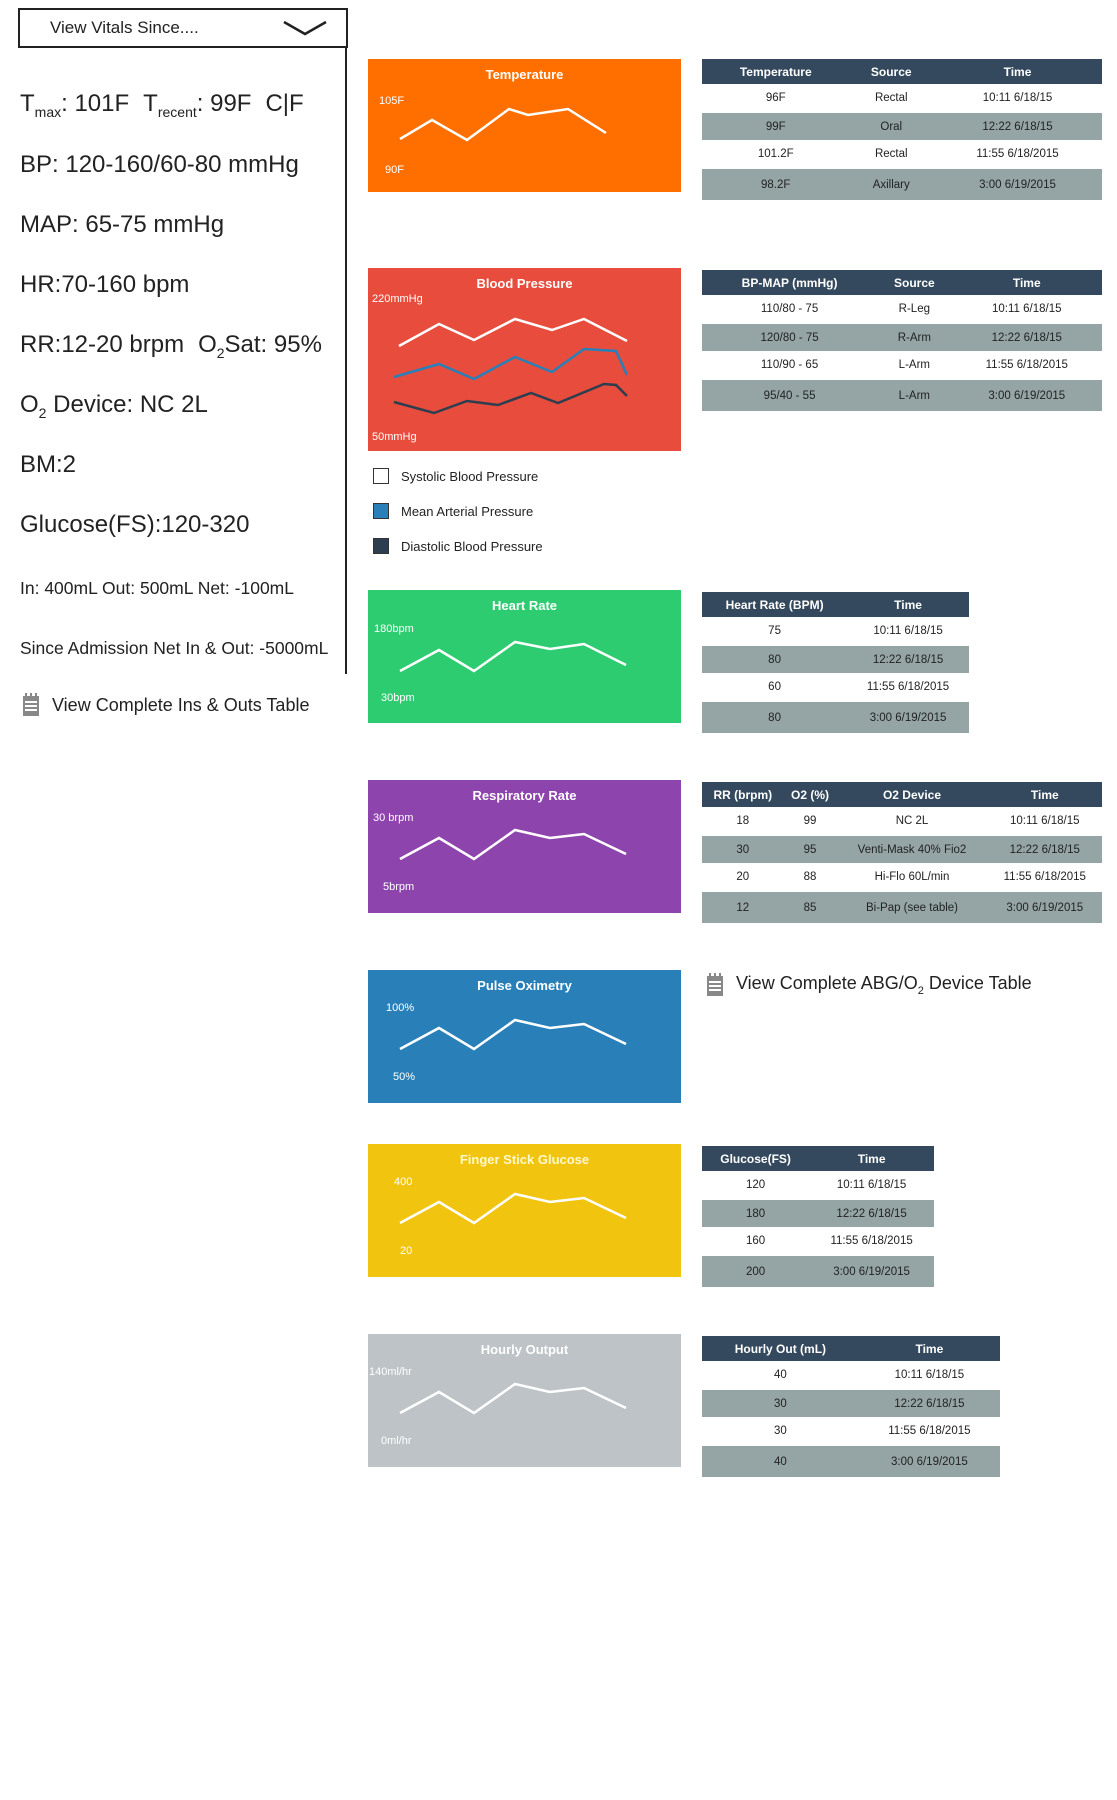 Image resolution: width=1117 pixels, height=1800 pixels. I want to click on temperature-chart: Temperature 105F 90F, so click(524, 125).